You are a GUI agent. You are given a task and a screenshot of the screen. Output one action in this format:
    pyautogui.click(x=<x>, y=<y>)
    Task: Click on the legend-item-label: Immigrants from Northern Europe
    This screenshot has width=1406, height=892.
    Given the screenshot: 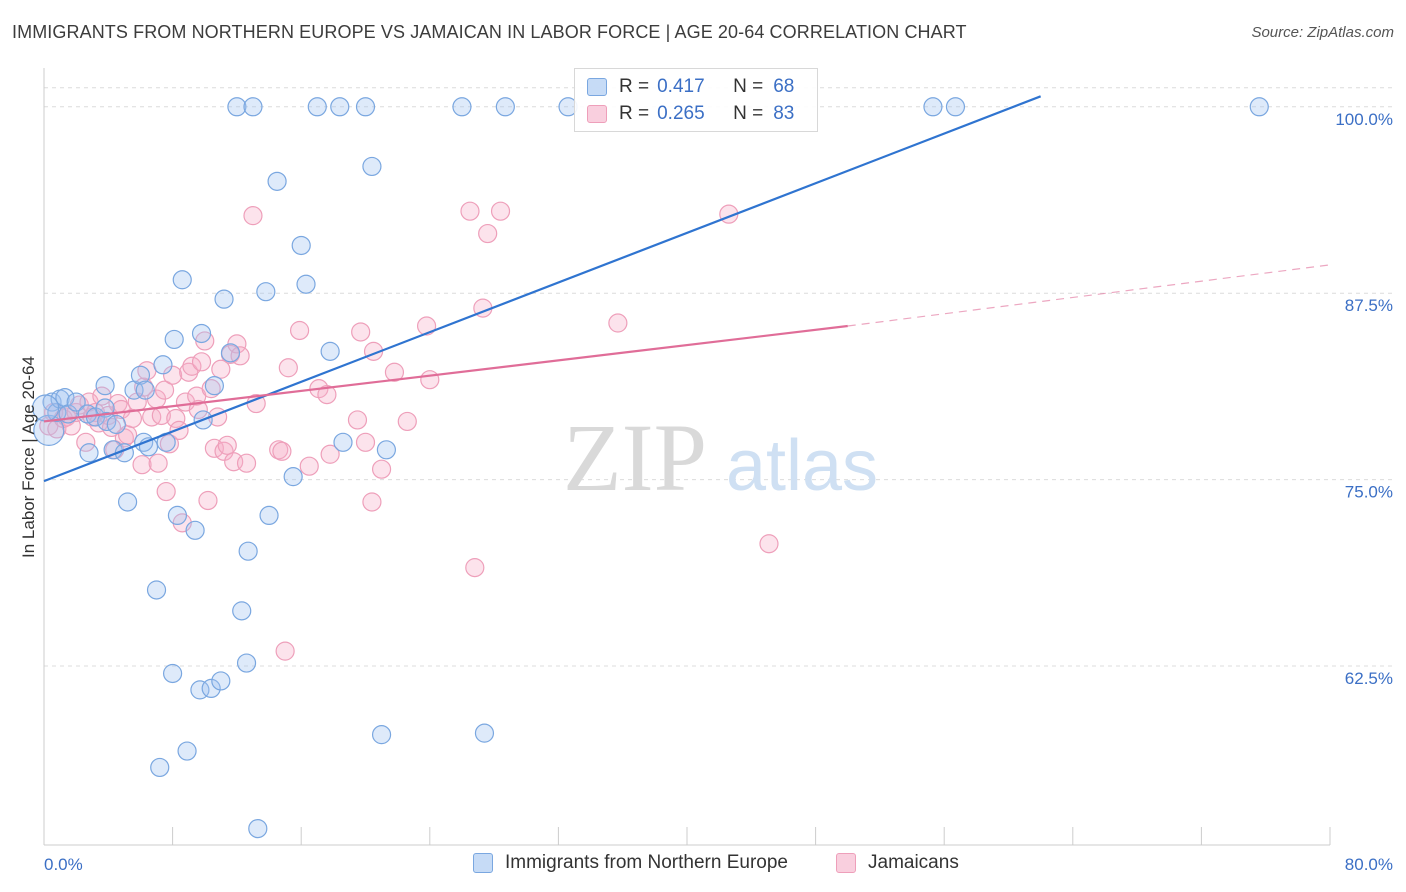 What is the action you would take?
    pyautogui.click(x=646, y=862)
    